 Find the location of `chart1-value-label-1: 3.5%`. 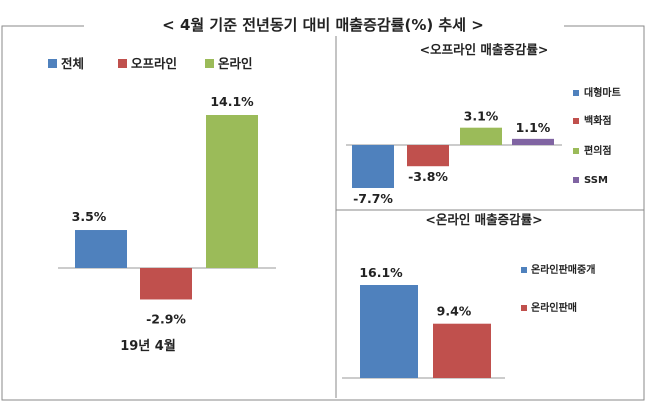

chart1-value-label-1: 3.5% is located at coordinates (89, 216).